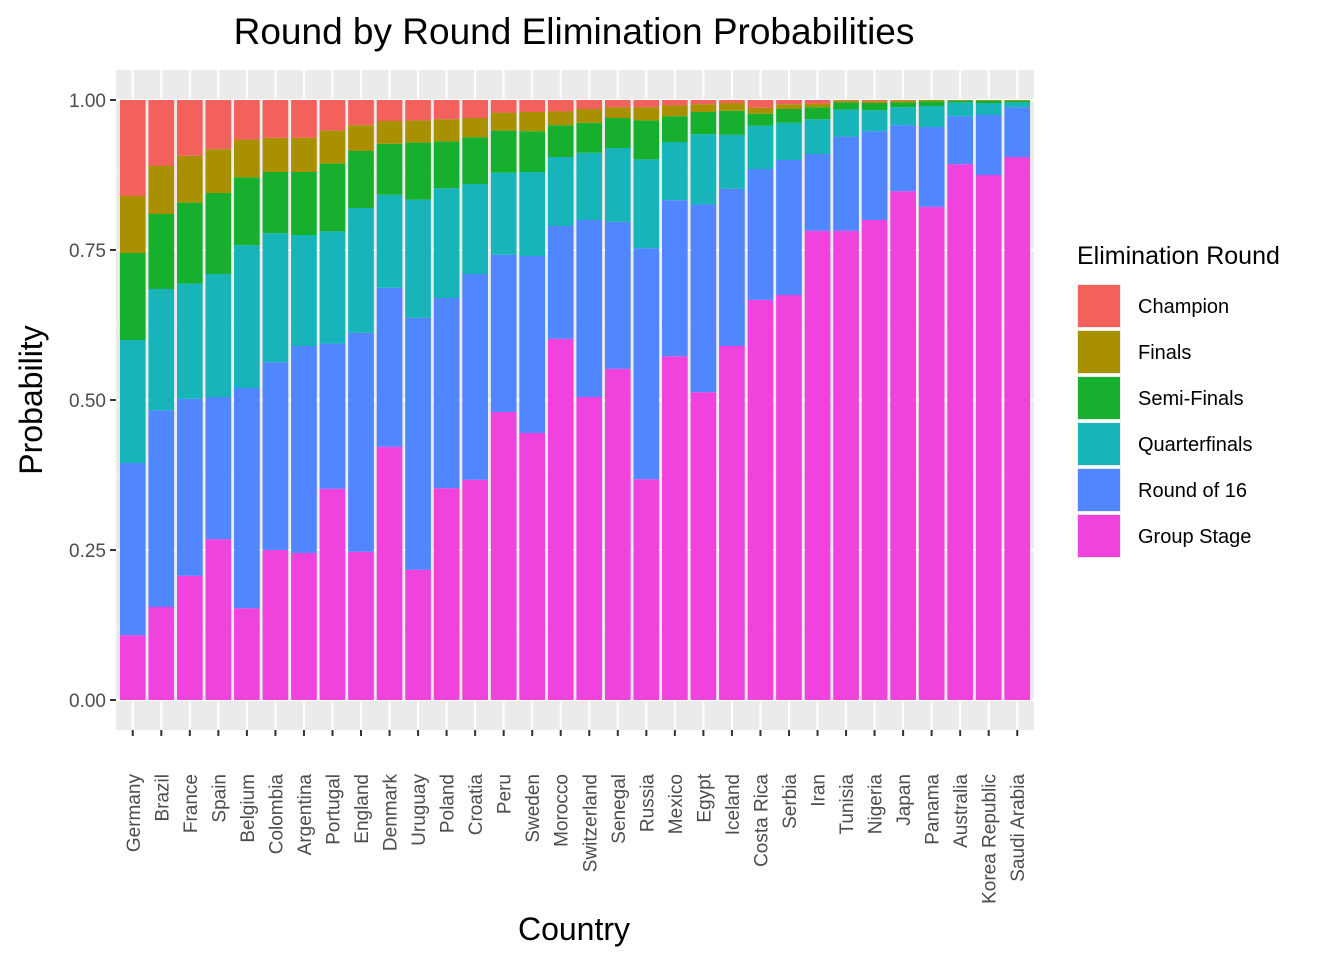 This screenshot has height=960, width=1344. I want to click on bar-stack-japan, so click(903, 400).